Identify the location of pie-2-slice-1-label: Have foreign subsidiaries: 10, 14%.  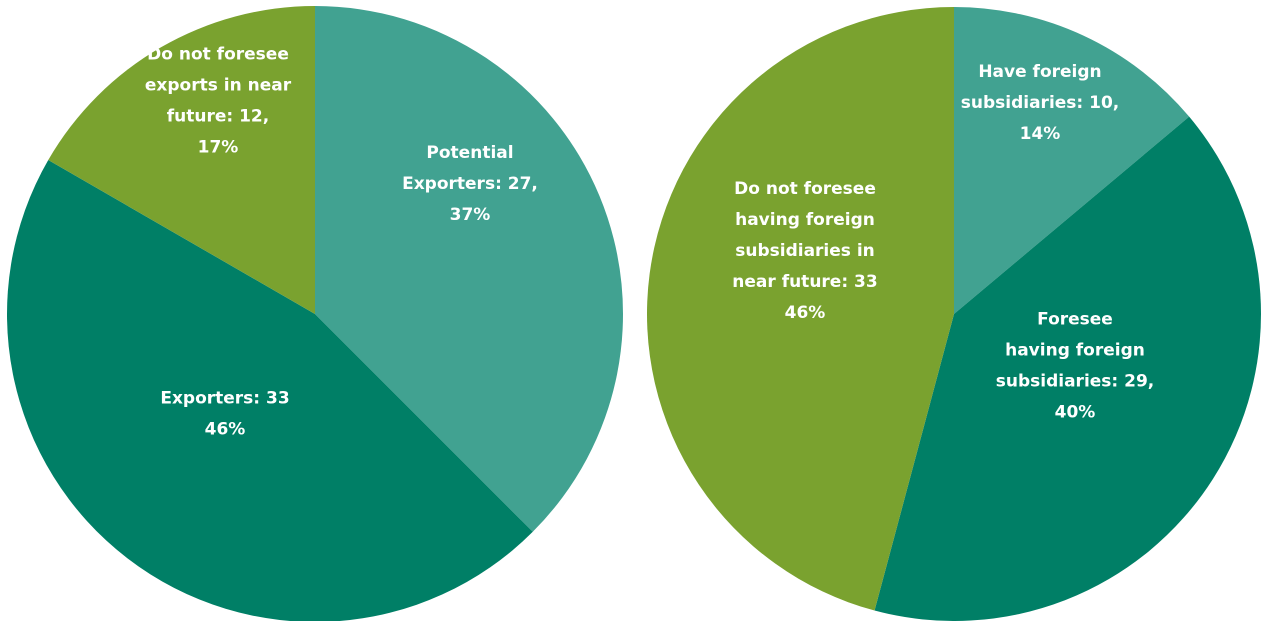
(1040, 103).